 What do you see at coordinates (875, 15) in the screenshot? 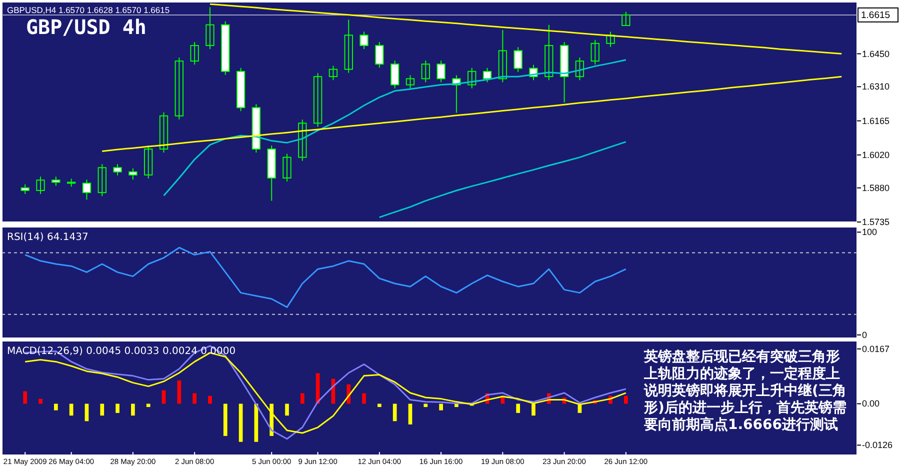
I see `ref-line-label: 1.6615` at bounding box center [875, 15].